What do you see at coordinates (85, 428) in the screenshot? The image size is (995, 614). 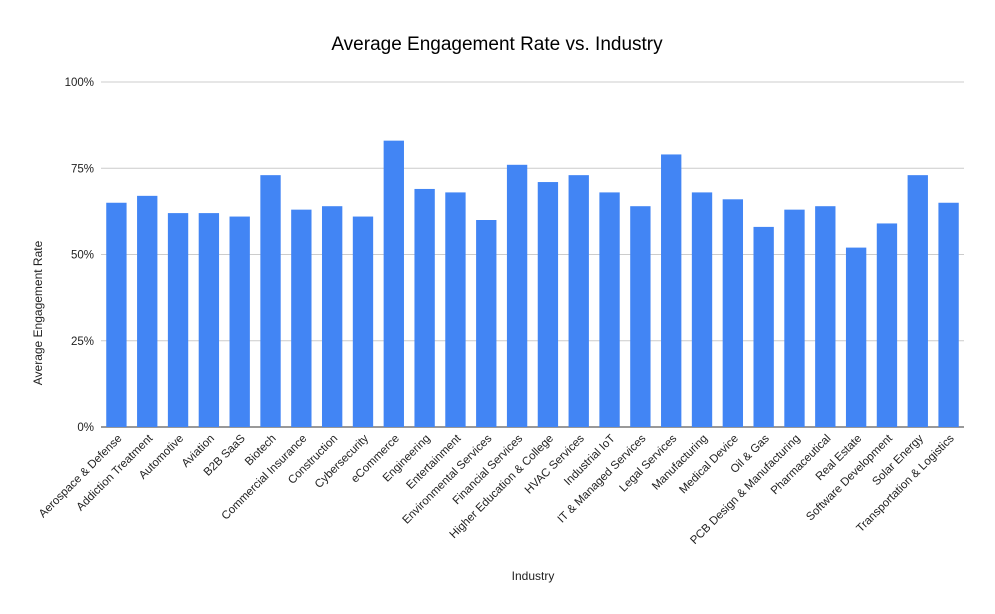 I see `y-tick-label: 0%` at bounding box center [85, 428].